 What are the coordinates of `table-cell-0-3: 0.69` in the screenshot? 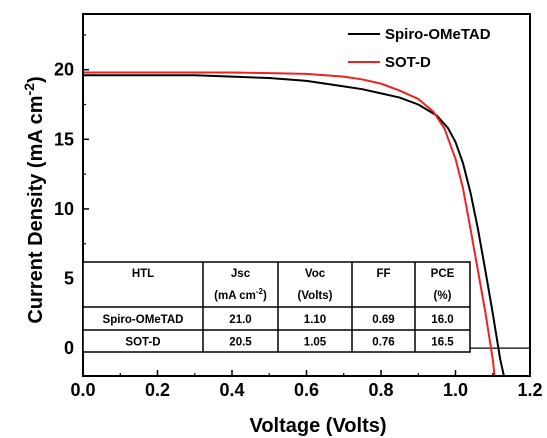 It's located at (383, 320).